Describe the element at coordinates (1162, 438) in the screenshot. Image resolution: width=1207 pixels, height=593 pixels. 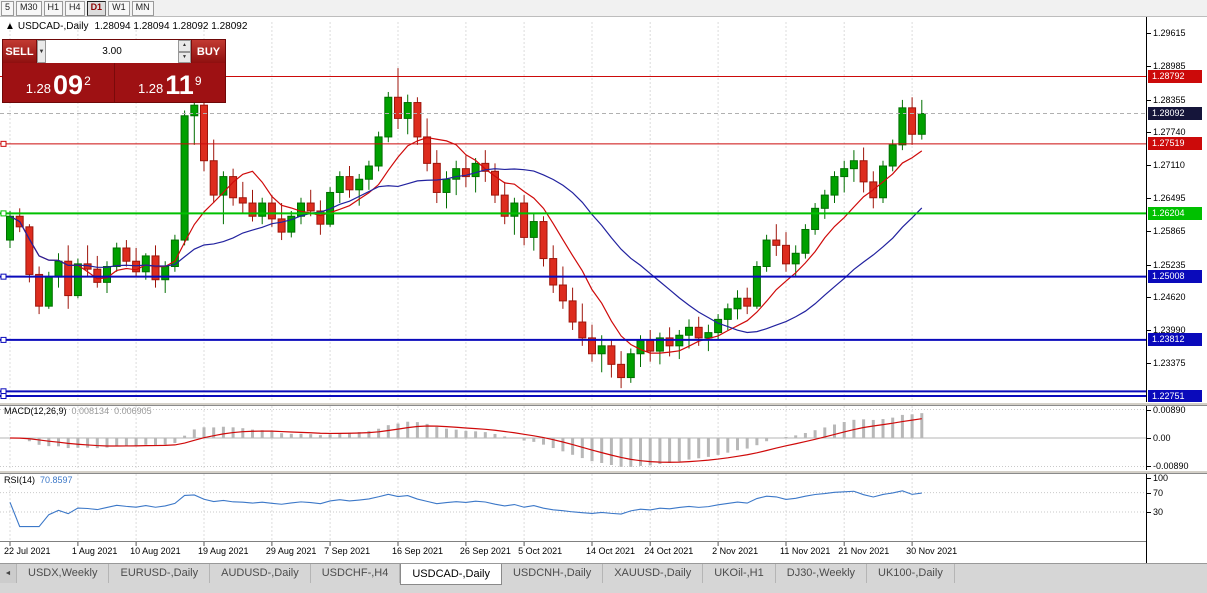
I see `macd-tick-label: 0.00` at that location.